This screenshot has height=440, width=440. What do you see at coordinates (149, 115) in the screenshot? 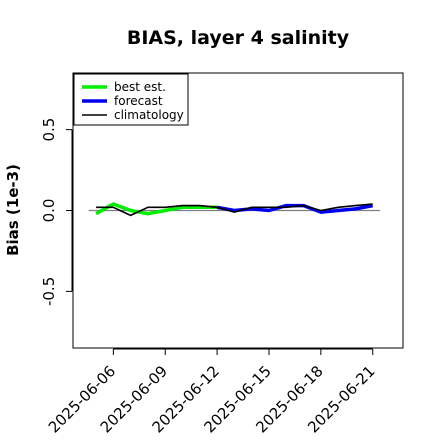
I see `legend-label: climatology` at bounding box center [149, 115].